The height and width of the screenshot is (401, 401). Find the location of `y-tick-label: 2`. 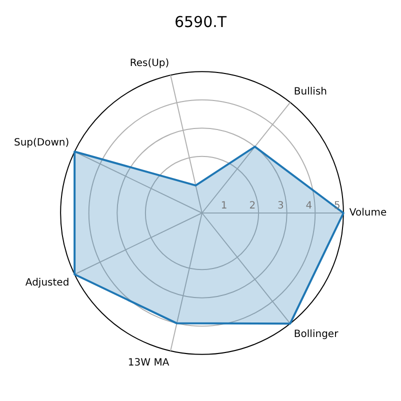

y-tick-label: 2 is located at coordinates (252, 206).